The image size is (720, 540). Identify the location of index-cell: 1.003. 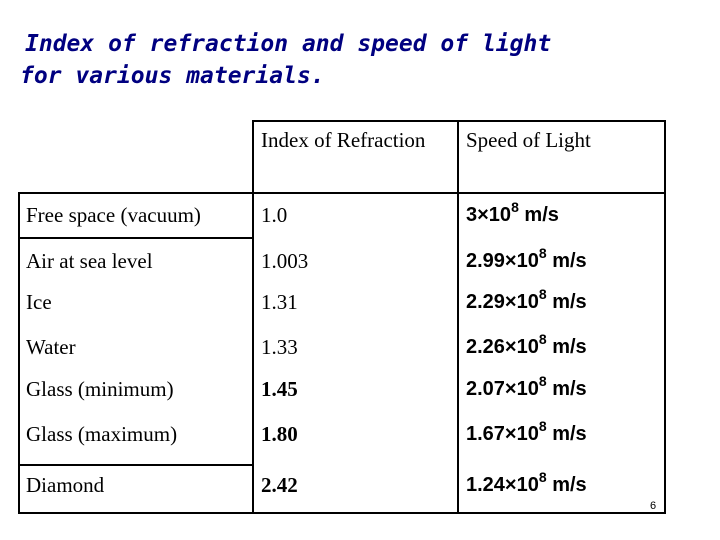
(285, 261).